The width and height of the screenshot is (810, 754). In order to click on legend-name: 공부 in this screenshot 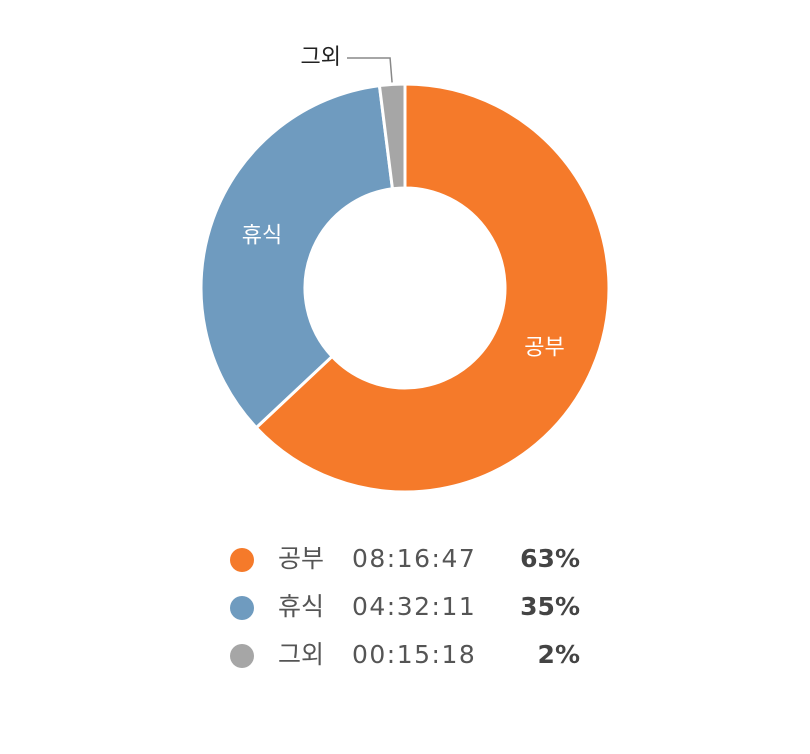, I will do `click(301, 558)`.